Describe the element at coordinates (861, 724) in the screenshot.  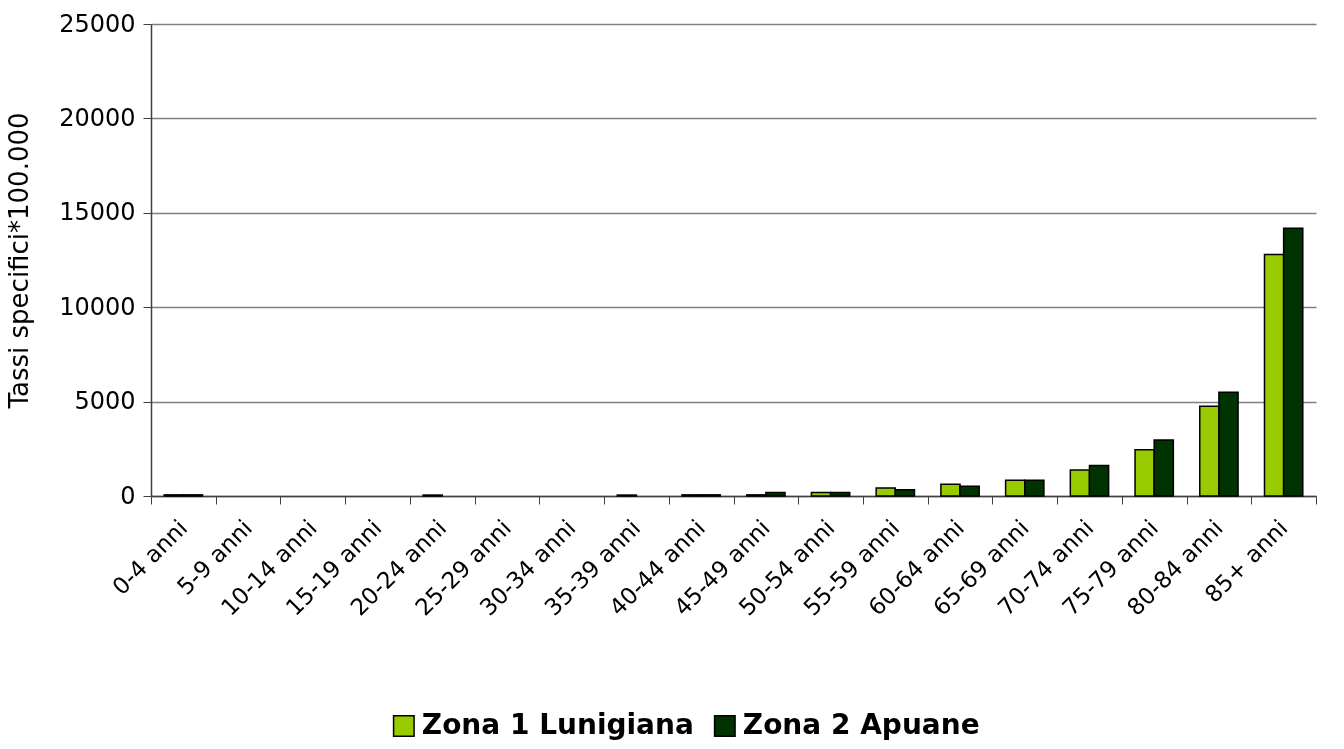
I see `legend-label: Zona 2 Apuane` at that location.